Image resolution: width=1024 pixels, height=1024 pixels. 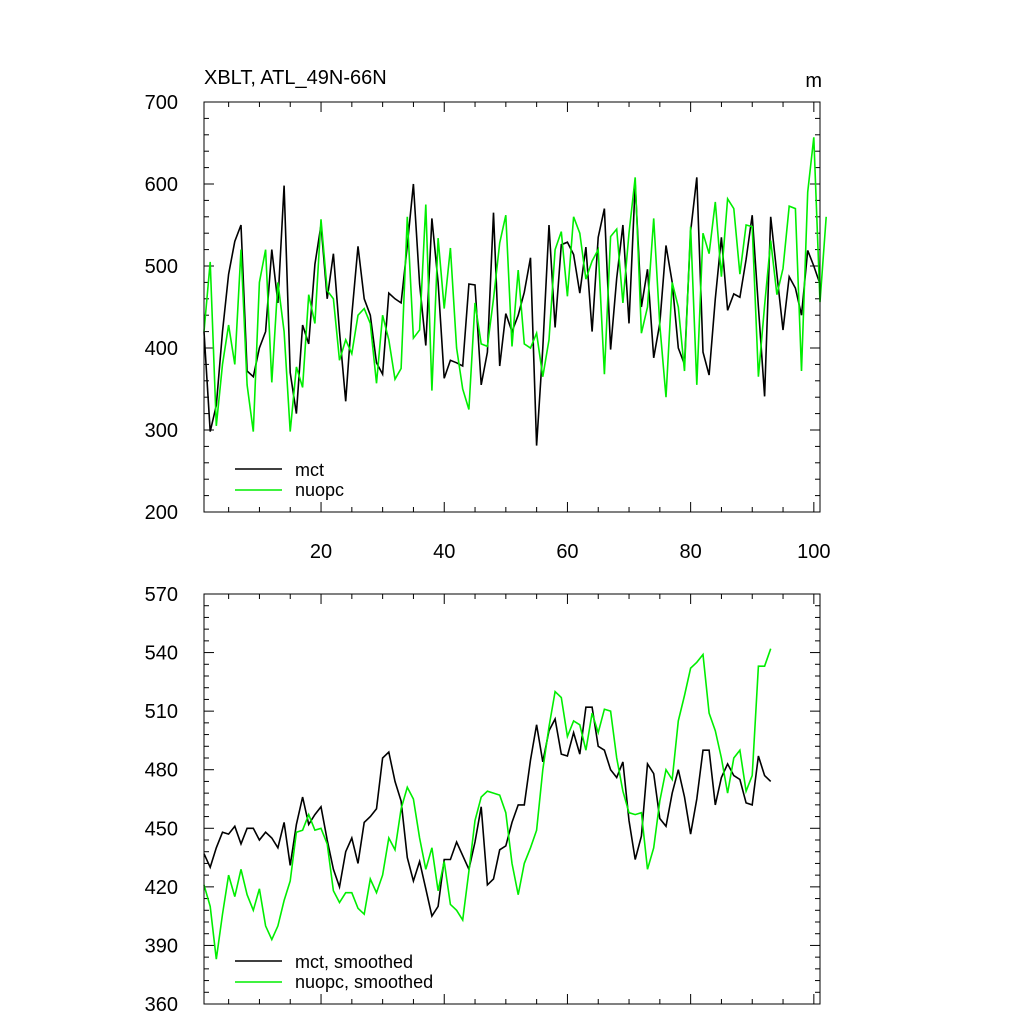 I want to click on y-tick-label: 700, so click(x=161, y=103).